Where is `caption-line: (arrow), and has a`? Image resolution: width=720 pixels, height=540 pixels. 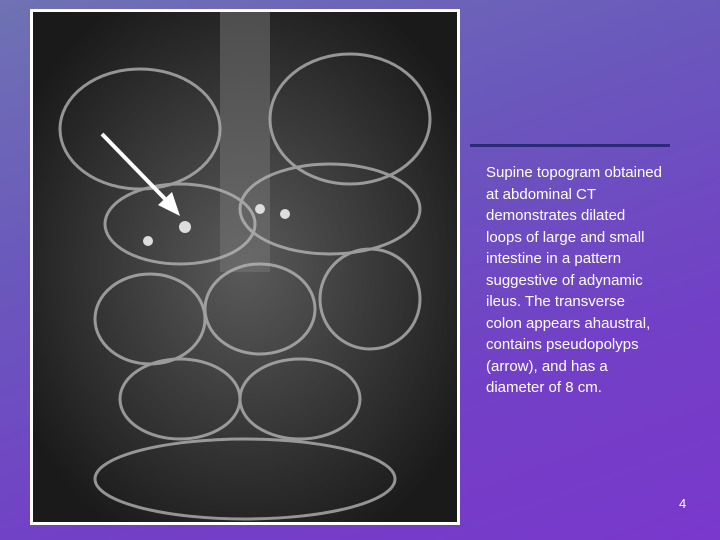
caption-line: (arrow), and has a is located at coordinates (547, 366).